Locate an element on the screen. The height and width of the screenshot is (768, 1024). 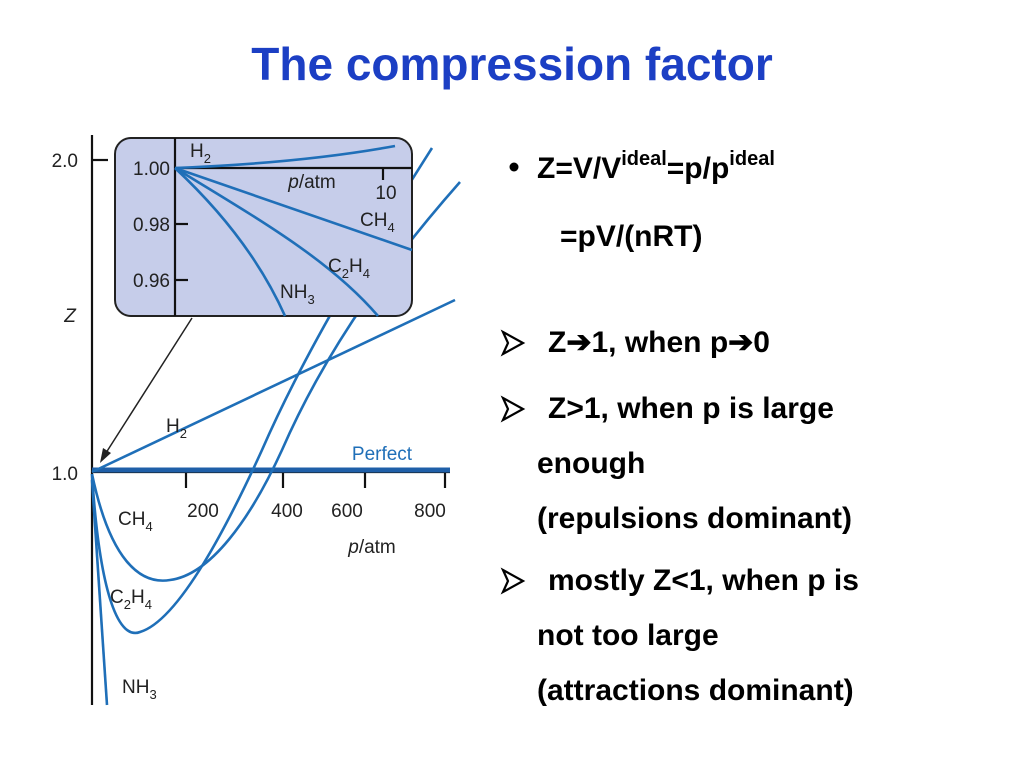
text: Z=V/V is located at coordinates (579, 168).